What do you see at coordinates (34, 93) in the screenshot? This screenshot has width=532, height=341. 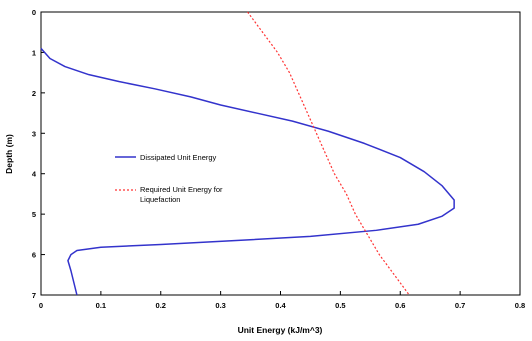 I see `y-tick-label: 2` at bounding box center [34, 93].